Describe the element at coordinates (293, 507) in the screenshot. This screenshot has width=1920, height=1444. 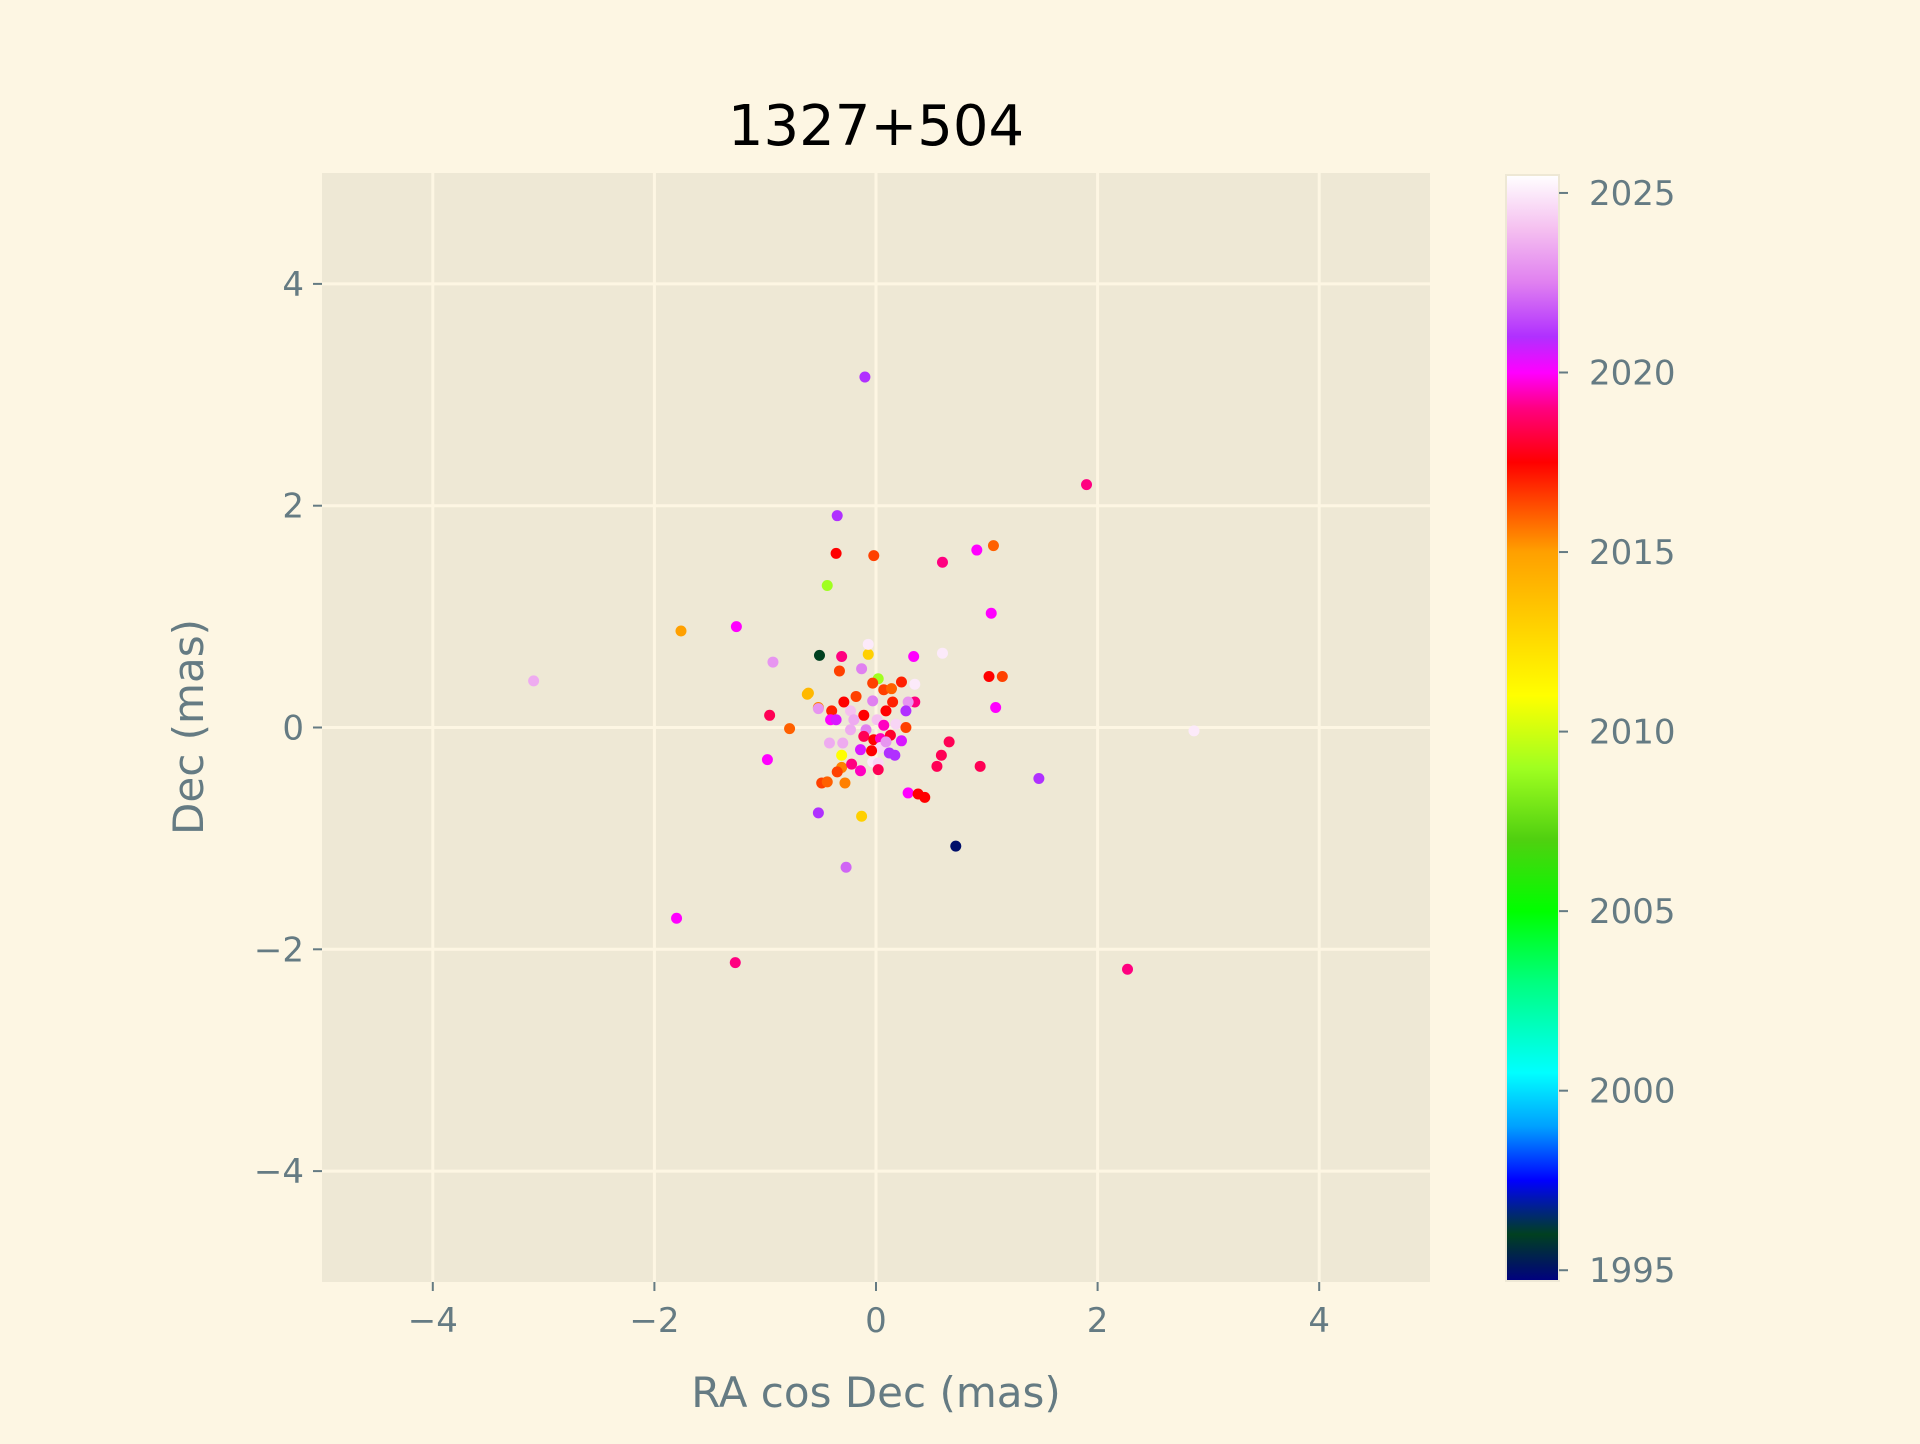
I see `y-tick-label: 2` at that location.